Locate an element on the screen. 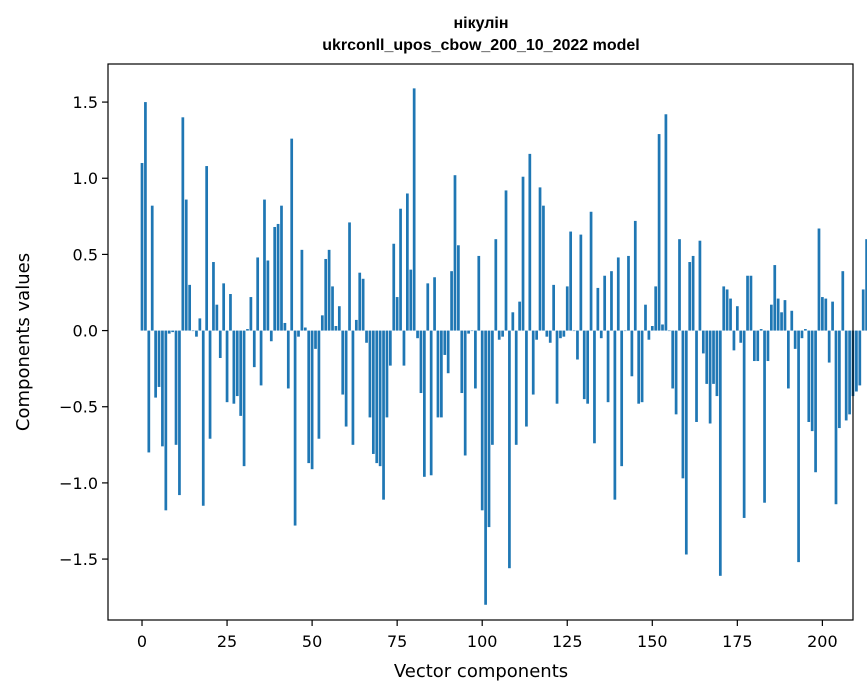 The width and height of the screenshot is (867, 696). x-axis-label: Vector components is located at coordinates (481, 671).